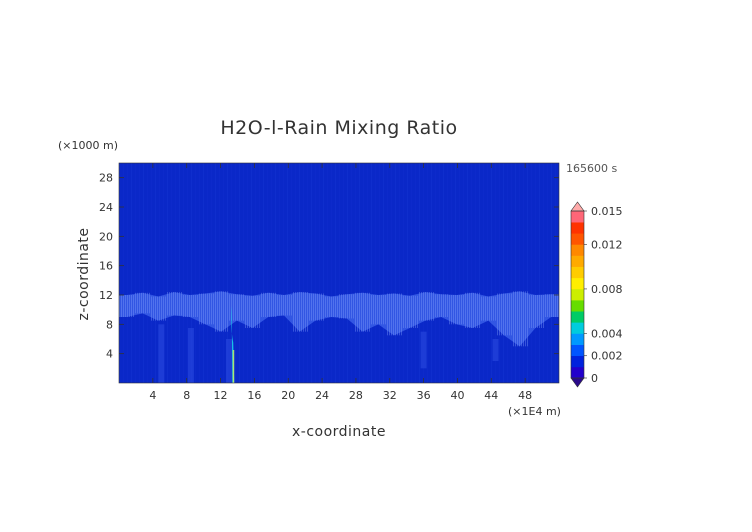 The image size is (752, 532). I want to click on x-tick-label: 32, so click(390, 395).